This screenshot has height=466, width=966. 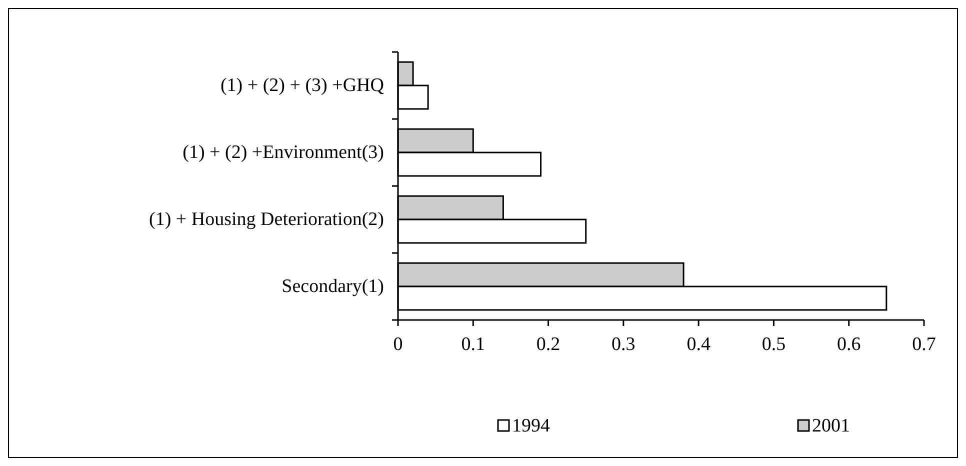 What do you see at coordinates (924, 344) in the screenshot?
I see `x-tick-label: 0.7` at bounding box center [924, 344].